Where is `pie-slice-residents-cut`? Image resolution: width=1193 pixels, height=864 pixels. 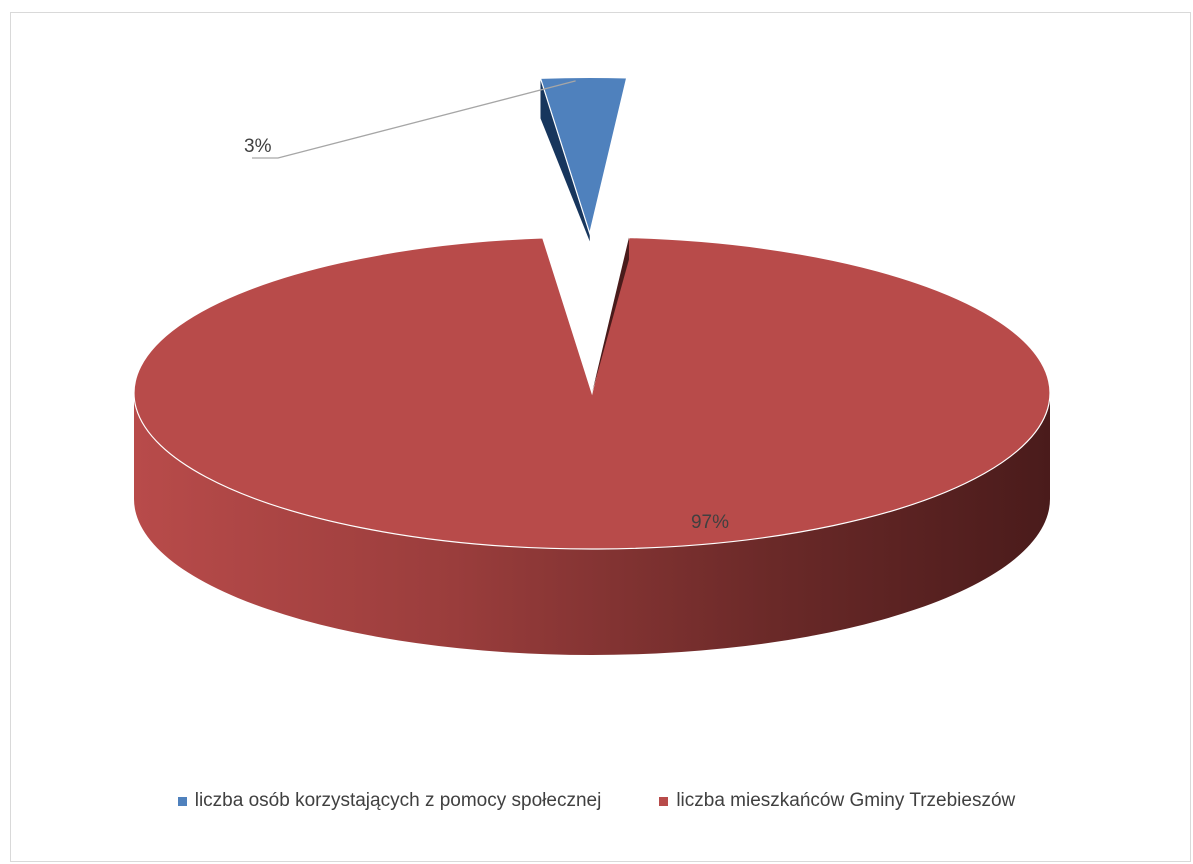
pie-slice-residents-cut is located at coordinates (610, 315).